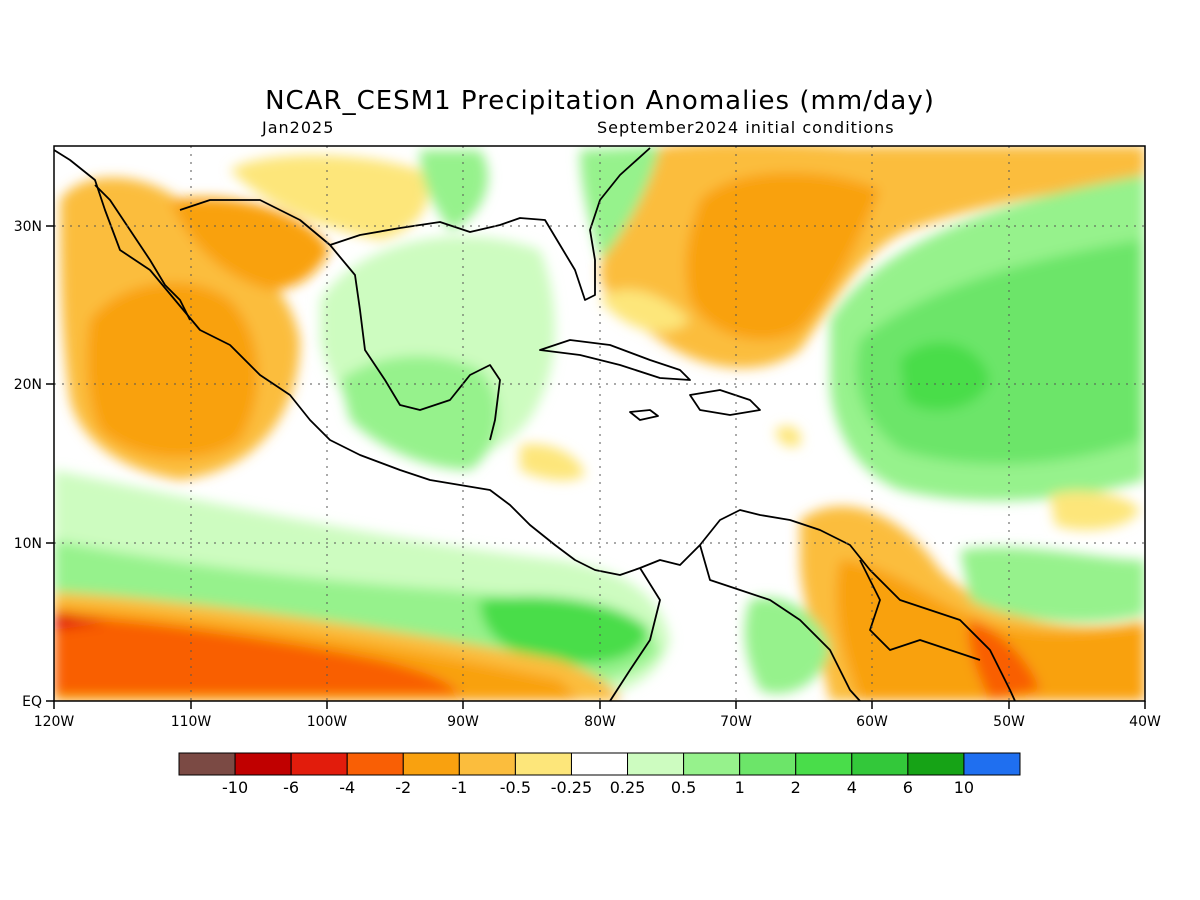  Describe the element at coordinates (852, 787) in the screenshot. I see `colorbar-label: 4` at that location.